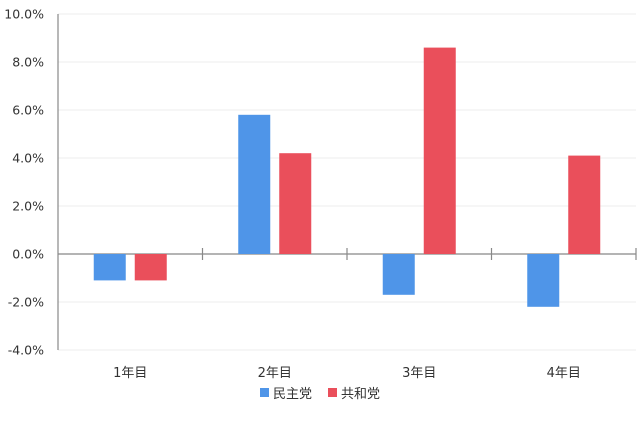  Describe the element at coordinates (28, 254) in the screenshot. I see `y-tick-label: 0.0%` at that location.